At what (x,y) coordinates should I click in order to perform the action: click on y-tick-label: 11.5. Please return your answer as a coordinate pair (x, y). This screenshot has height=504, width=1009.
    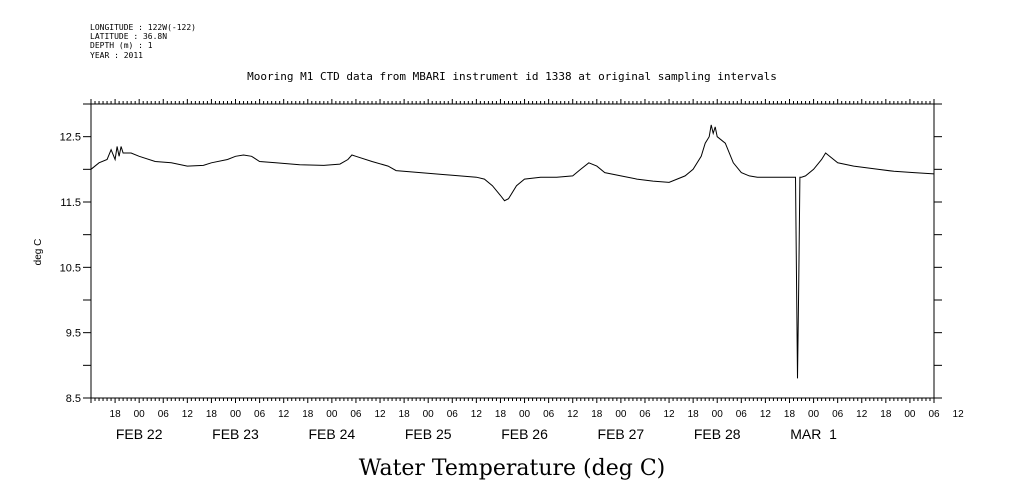
    Looking at the image, I should click on (70, 203).